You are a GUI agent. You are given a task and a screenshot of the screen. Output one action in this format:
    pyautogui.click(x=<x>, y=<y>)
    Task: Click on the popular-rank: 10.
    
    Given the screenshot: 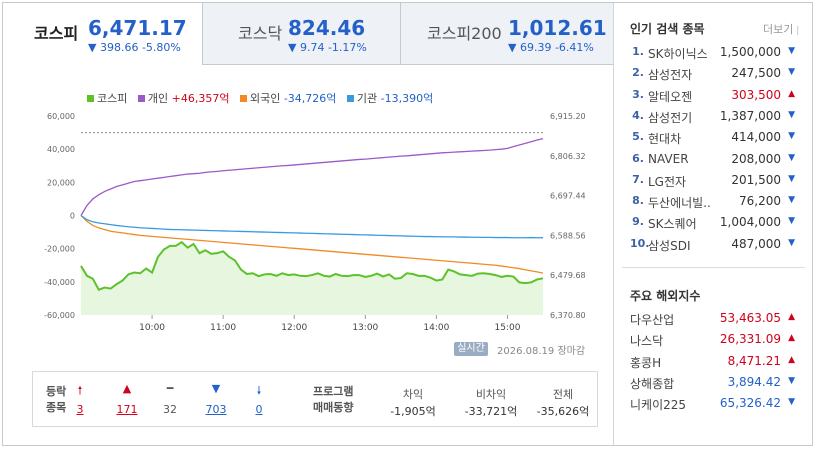 What is the action you would take?
    pyautogui.click(x=640, y=243)
    